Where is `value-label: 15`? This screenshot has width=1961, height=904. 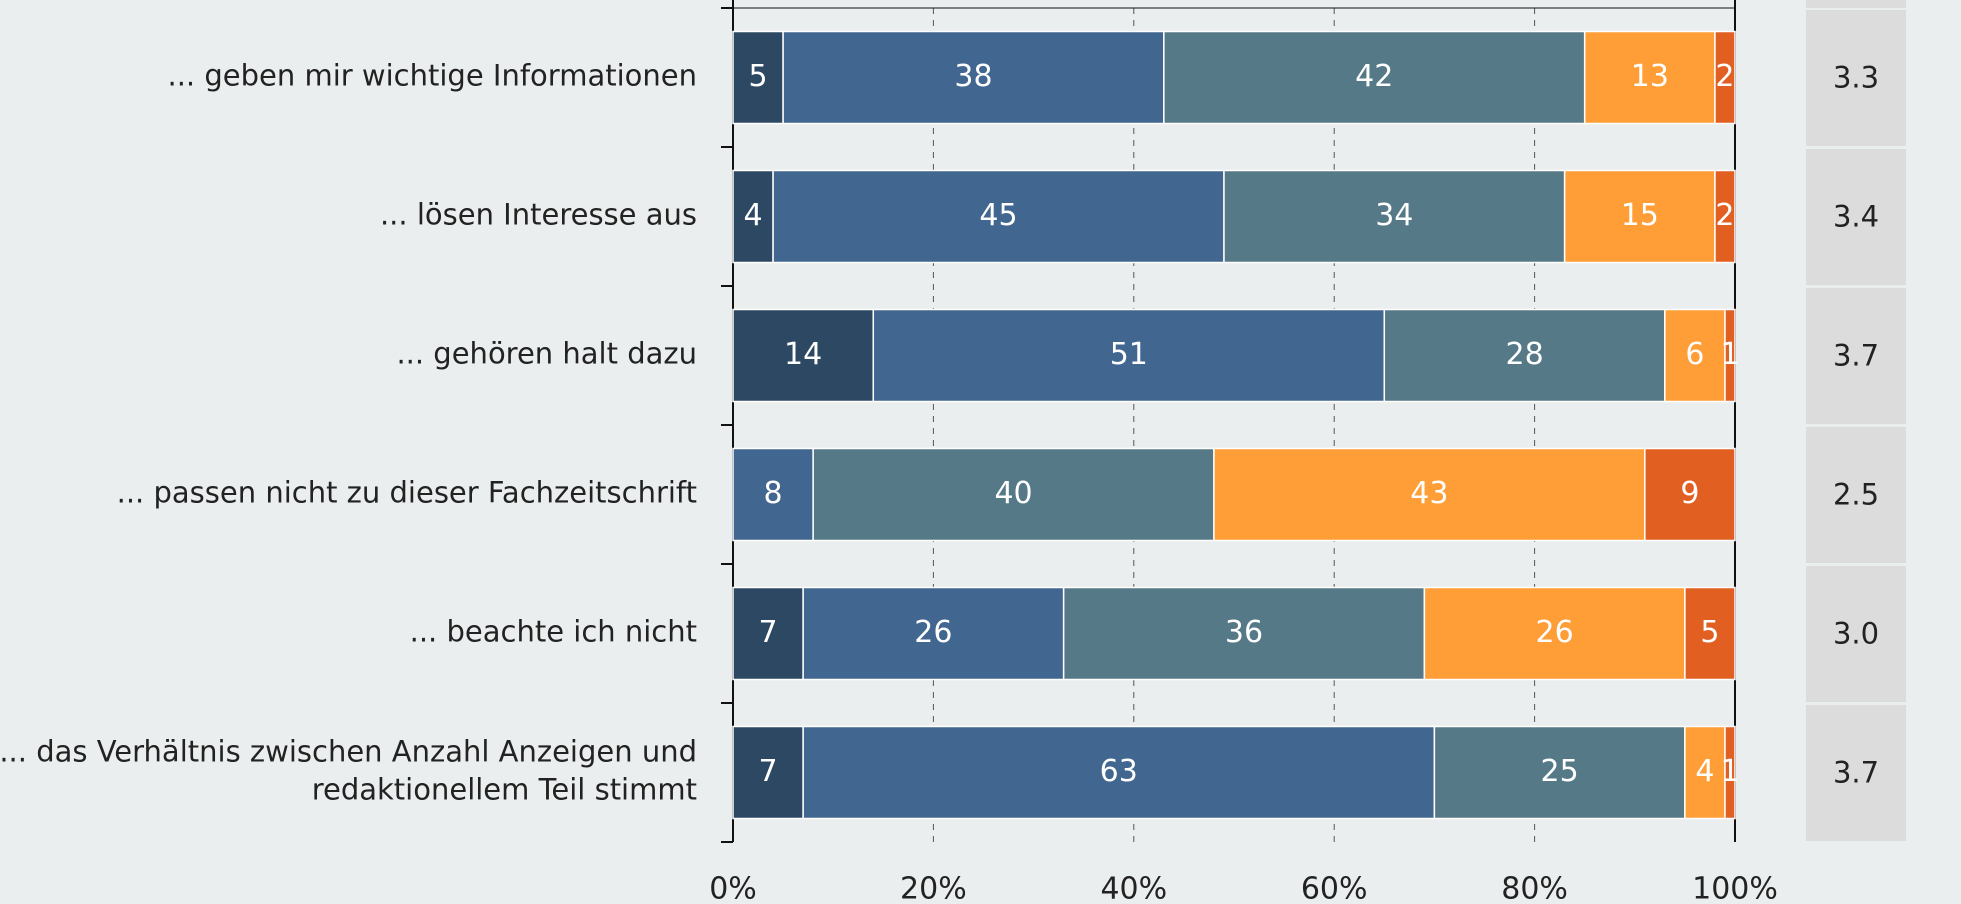 value-label: 15 is located at coordinates (1640, 215).